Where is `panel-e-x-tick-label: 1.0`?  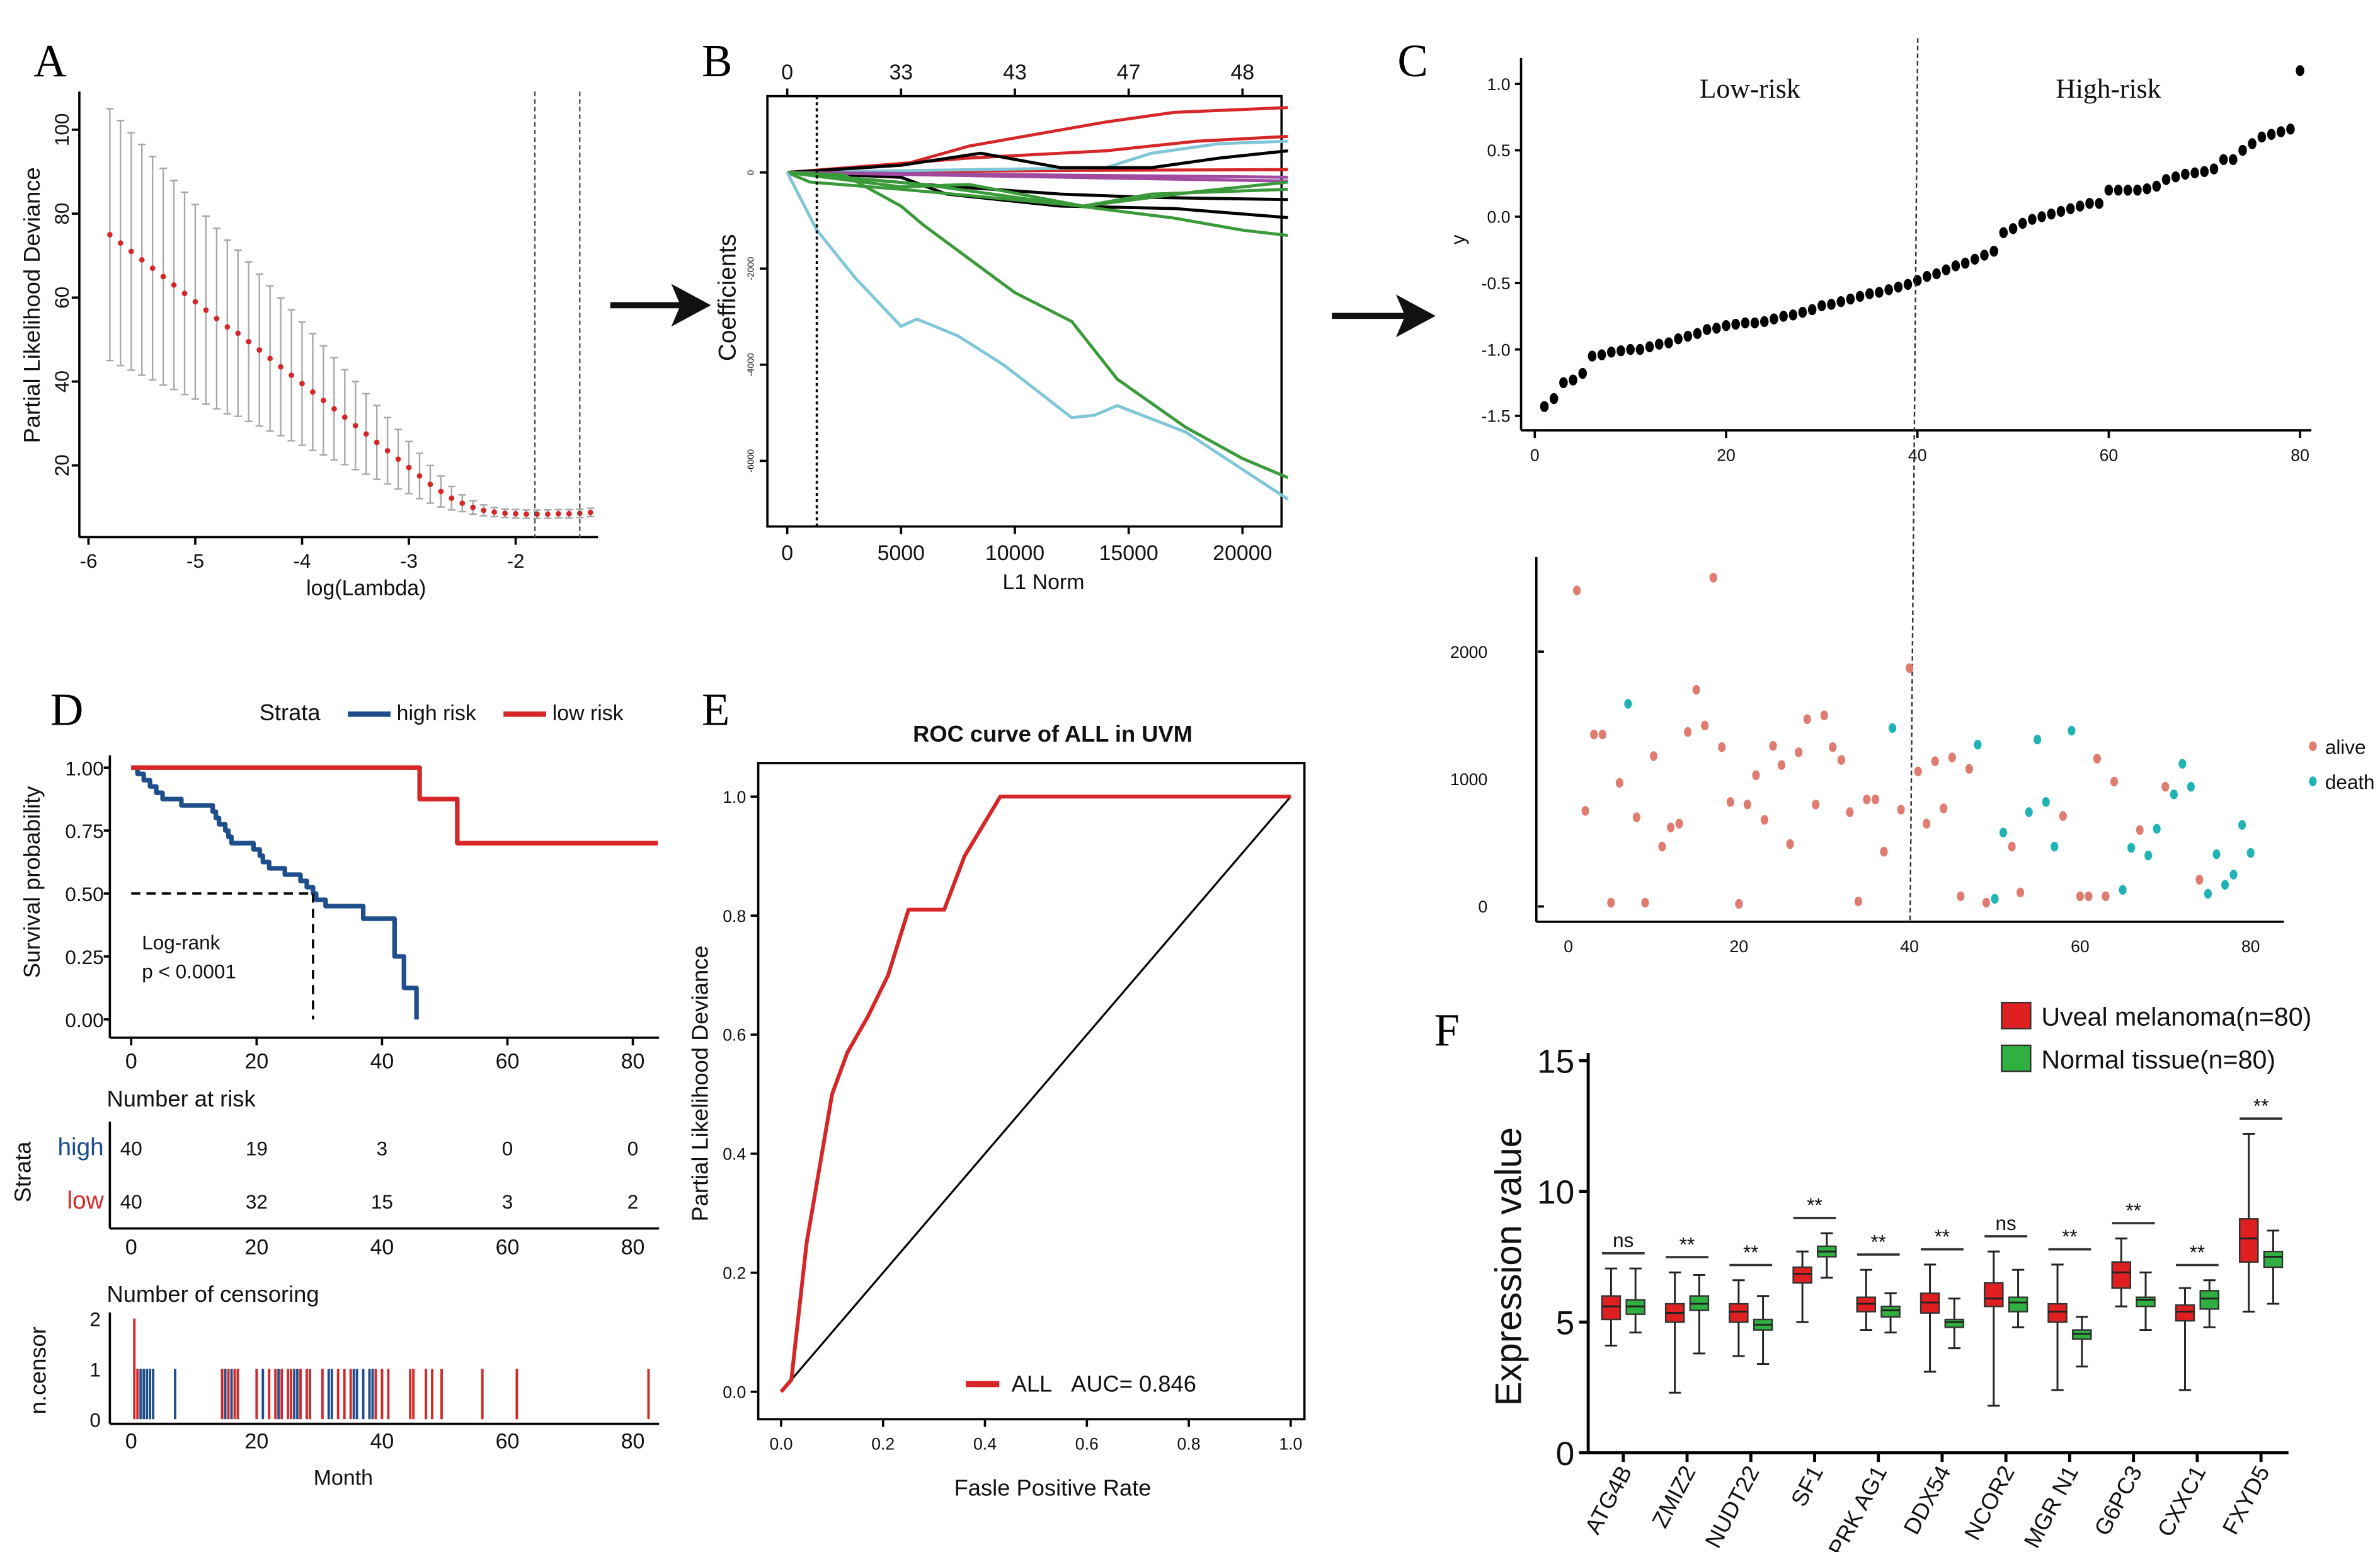
panel-e-x-tick-label: 1.0 is located at coordinates (1290, 1445).